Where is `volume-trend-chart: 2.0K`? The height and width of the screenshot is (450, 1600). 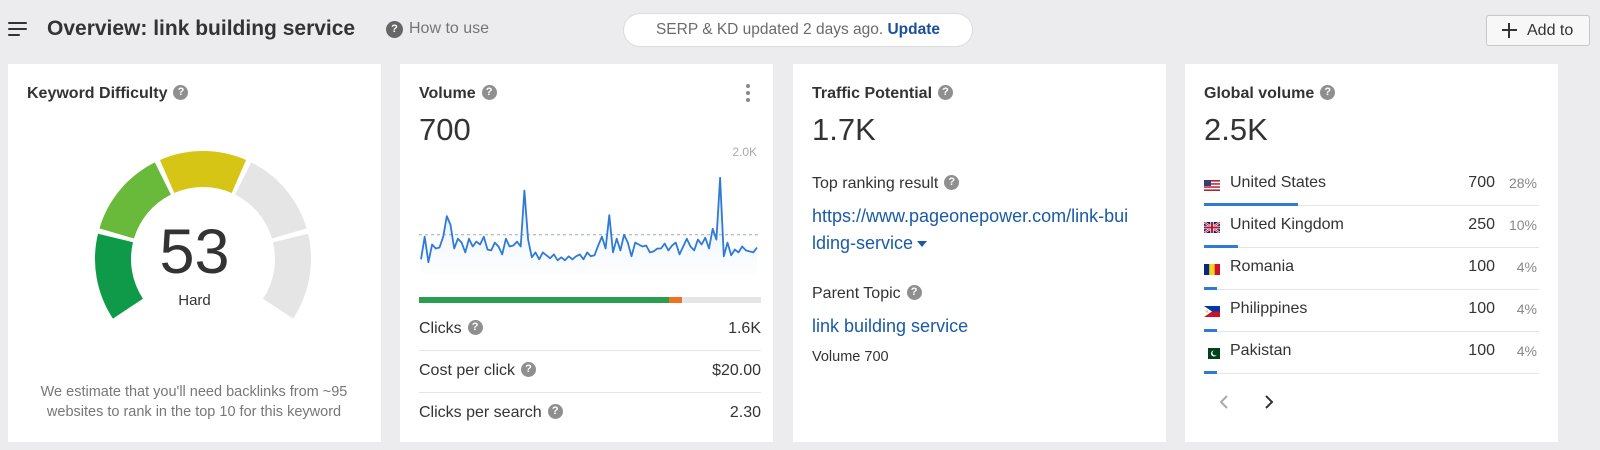 volume-trend-chart: 2.0K is located at coordinates (590, 211).